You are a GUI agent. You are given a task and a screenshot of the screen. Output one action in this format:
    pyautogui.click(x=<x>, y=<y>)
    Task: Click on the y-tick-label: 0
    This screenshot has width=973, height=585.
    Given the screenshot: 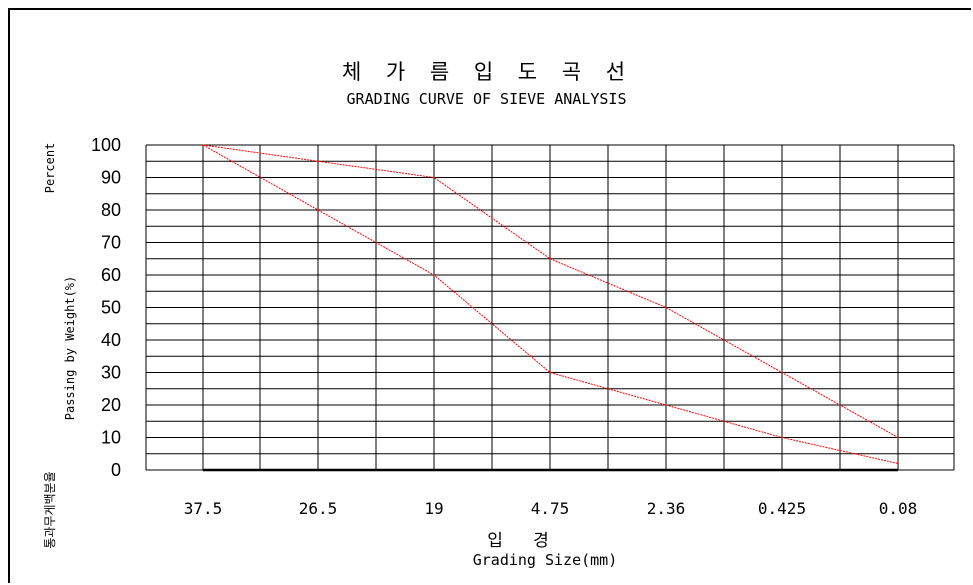 What is the action you would take?
    pyautogui.click(x=116, y=470)
    